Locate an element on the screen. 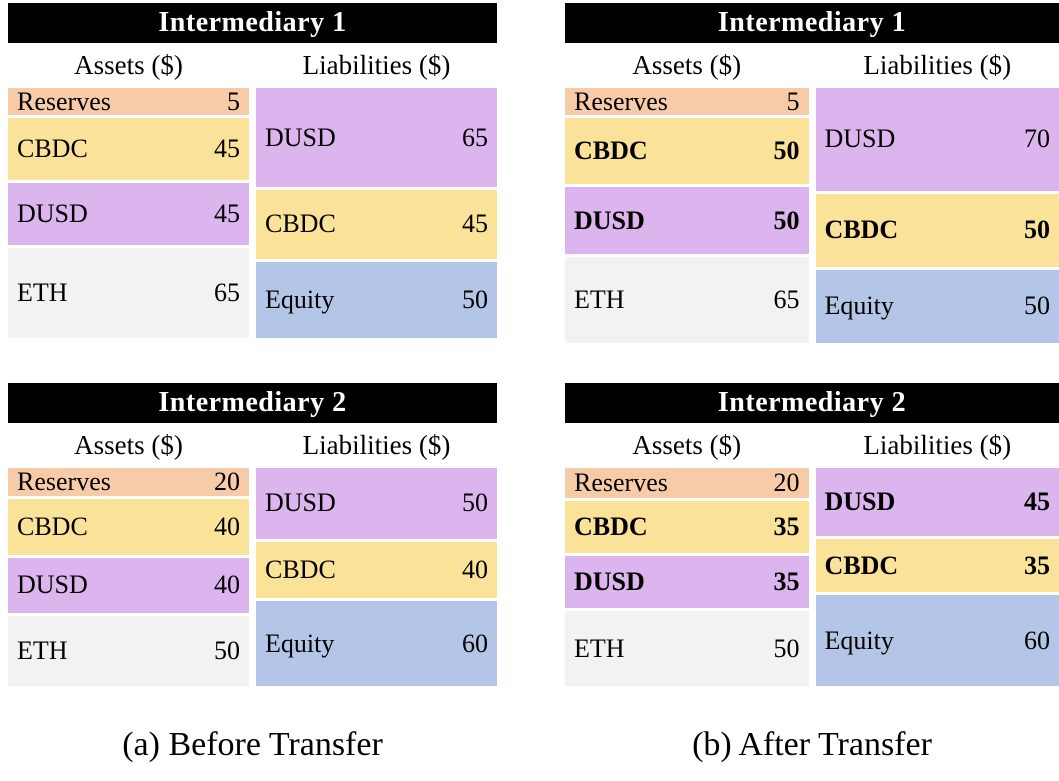 The height and width of the screenshot is (781, 1059). assets-column: Reserves 5 CBDC 50 DUSD 50 ETH 65 is located at coordinates (687, 217).